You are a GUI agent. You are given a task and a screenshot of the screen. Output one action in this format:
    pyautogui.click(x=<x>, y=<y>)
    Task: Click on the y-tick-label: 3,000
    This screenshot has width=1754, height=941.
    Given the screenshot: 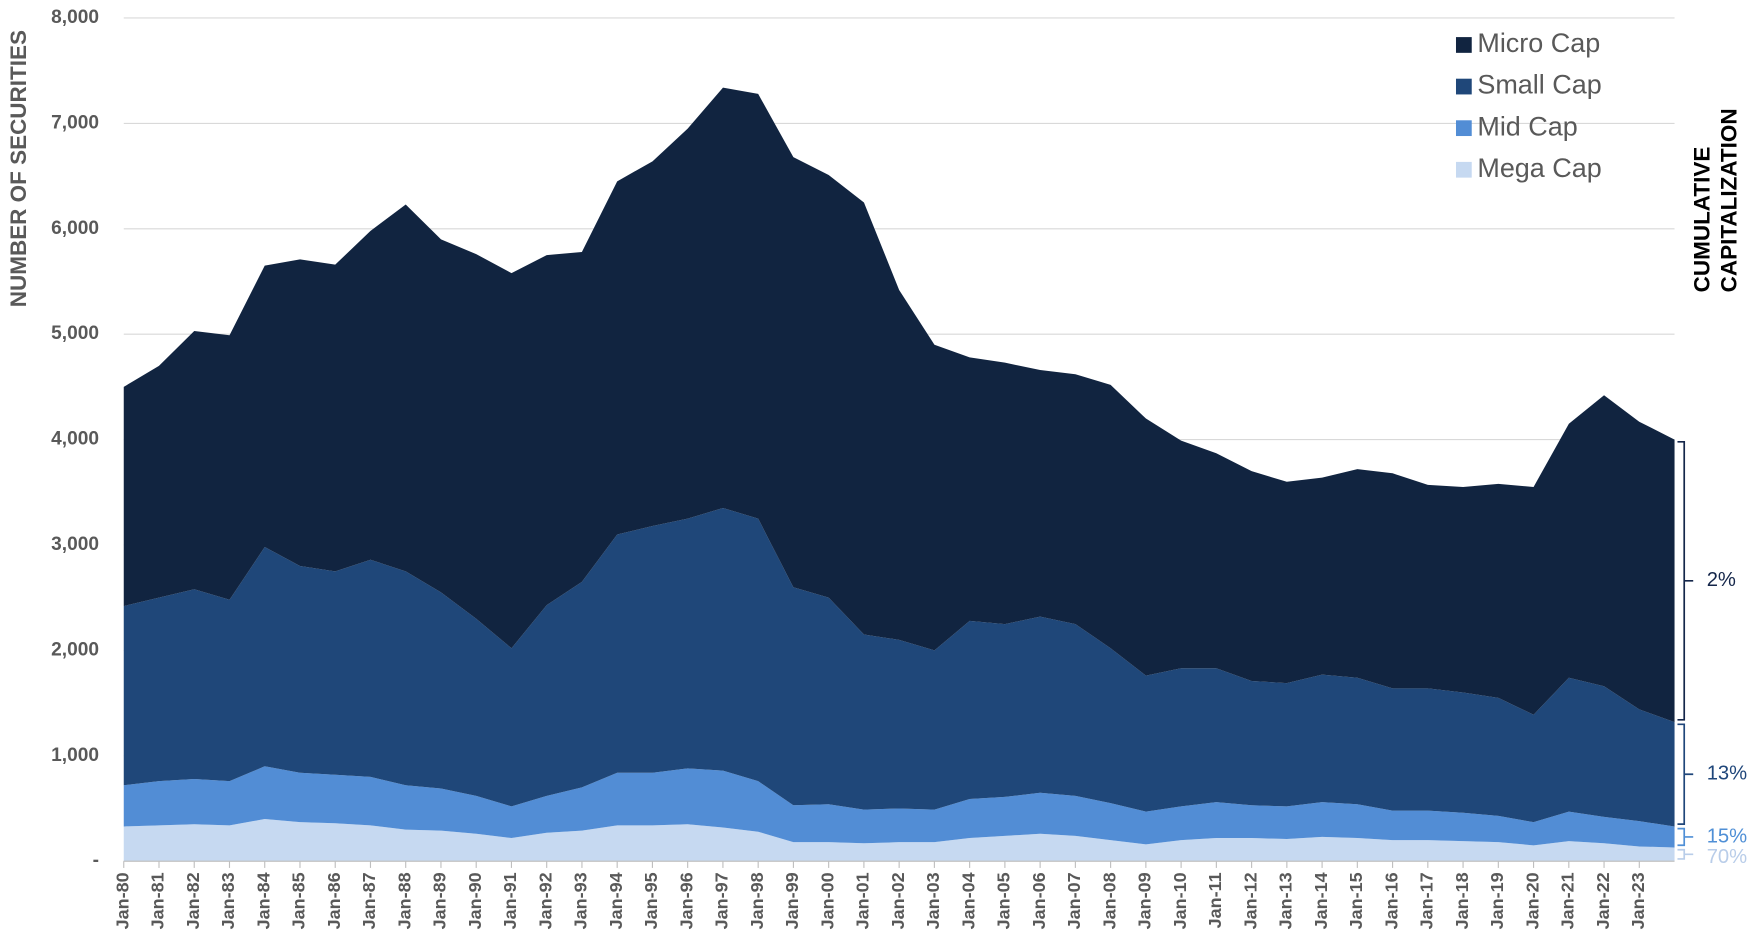 What is the action you would take?
    pyautogui.click(x=75, y=544)
    